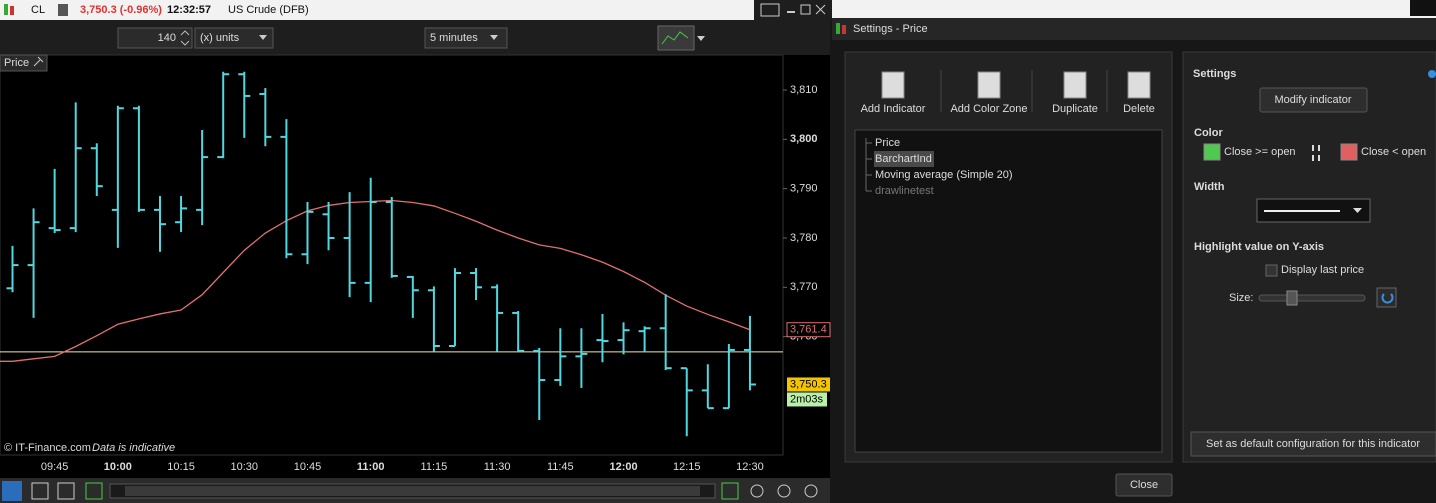 This screenshot has height=503, width=1436. What do you see at coordinates (804, 90) in the screenshot?
I see `y-tick-label: 3,810` at bounding box center [804, 90].